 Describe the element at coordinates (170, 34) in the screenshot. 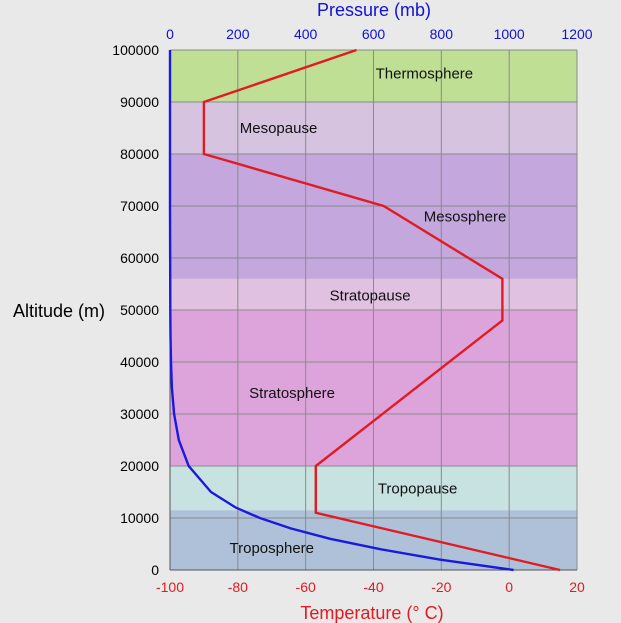

I see `x-top-tick-label: 0` at that location.